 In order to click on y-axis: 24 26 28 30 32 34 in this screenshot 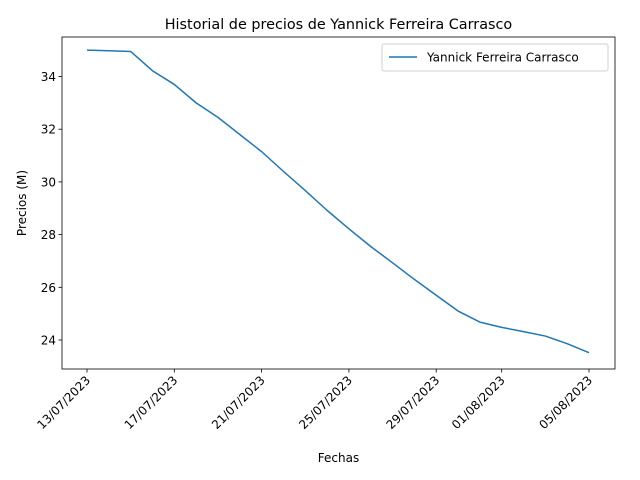, I will do `click(51, 209)`.